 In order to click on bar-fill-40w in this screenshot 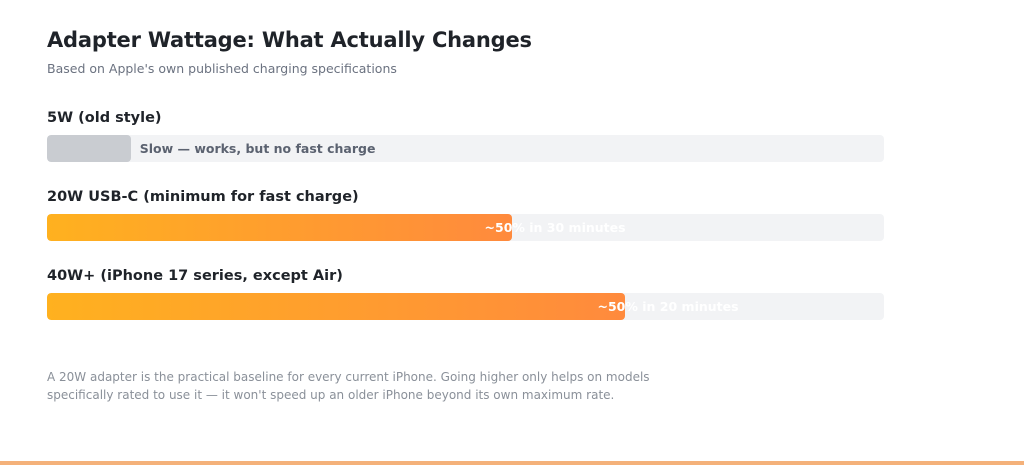, I will do `click(336, 306)`.